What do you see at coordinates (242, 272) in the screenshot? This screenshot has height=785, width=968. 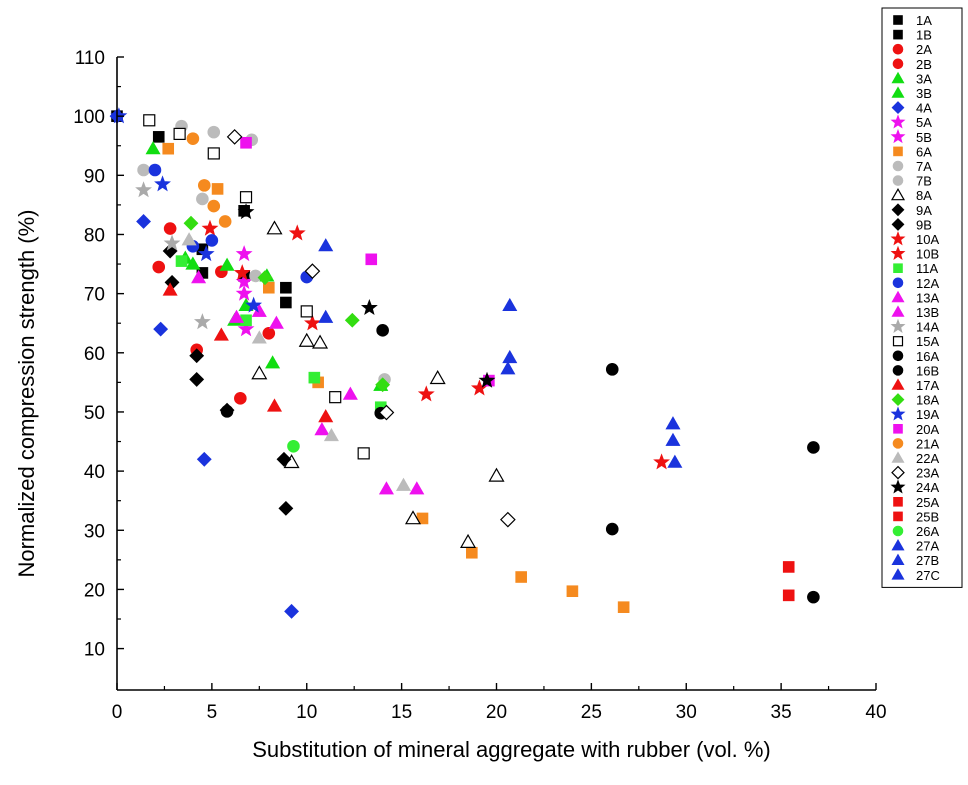 I see `series-10B` at bounding box center [242, 272].